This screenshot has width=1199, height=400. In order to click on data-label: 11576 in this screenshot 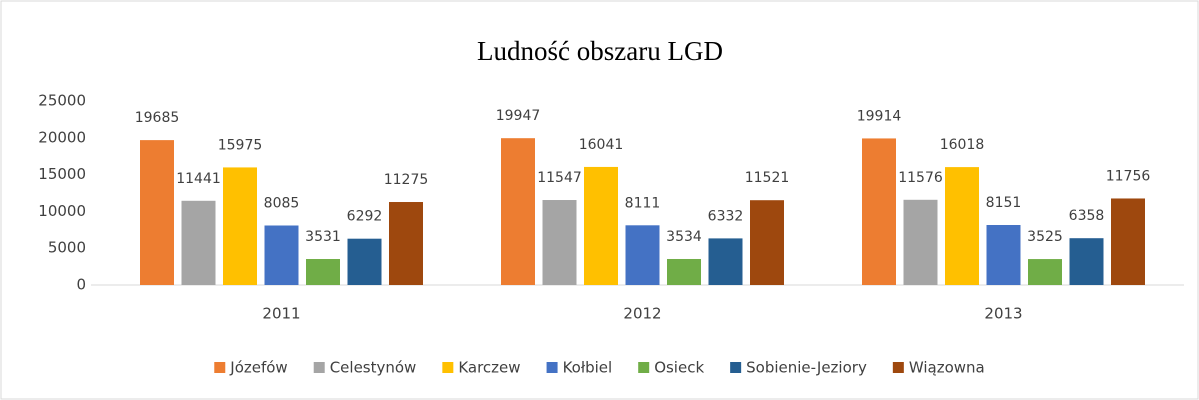, I will do `click(920, 178)`.